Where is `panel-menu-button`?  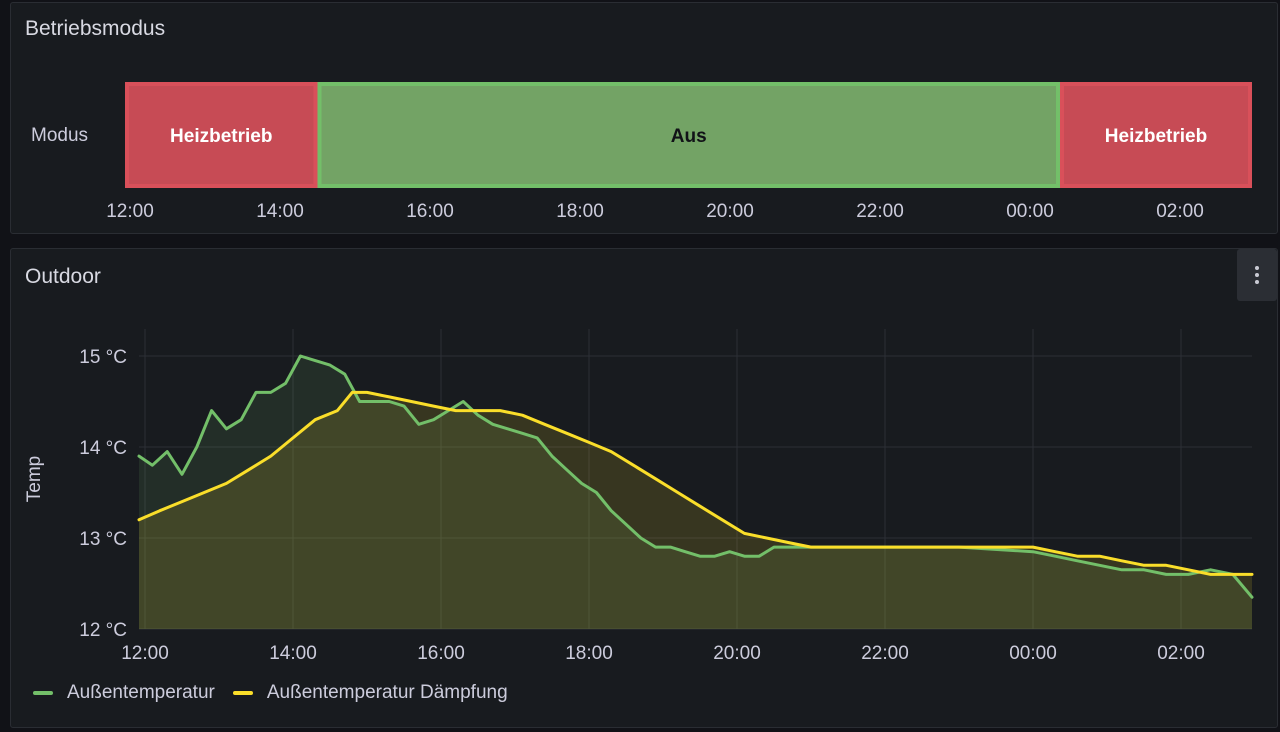
panel-menu-button is located at coordinates (1257, 275).